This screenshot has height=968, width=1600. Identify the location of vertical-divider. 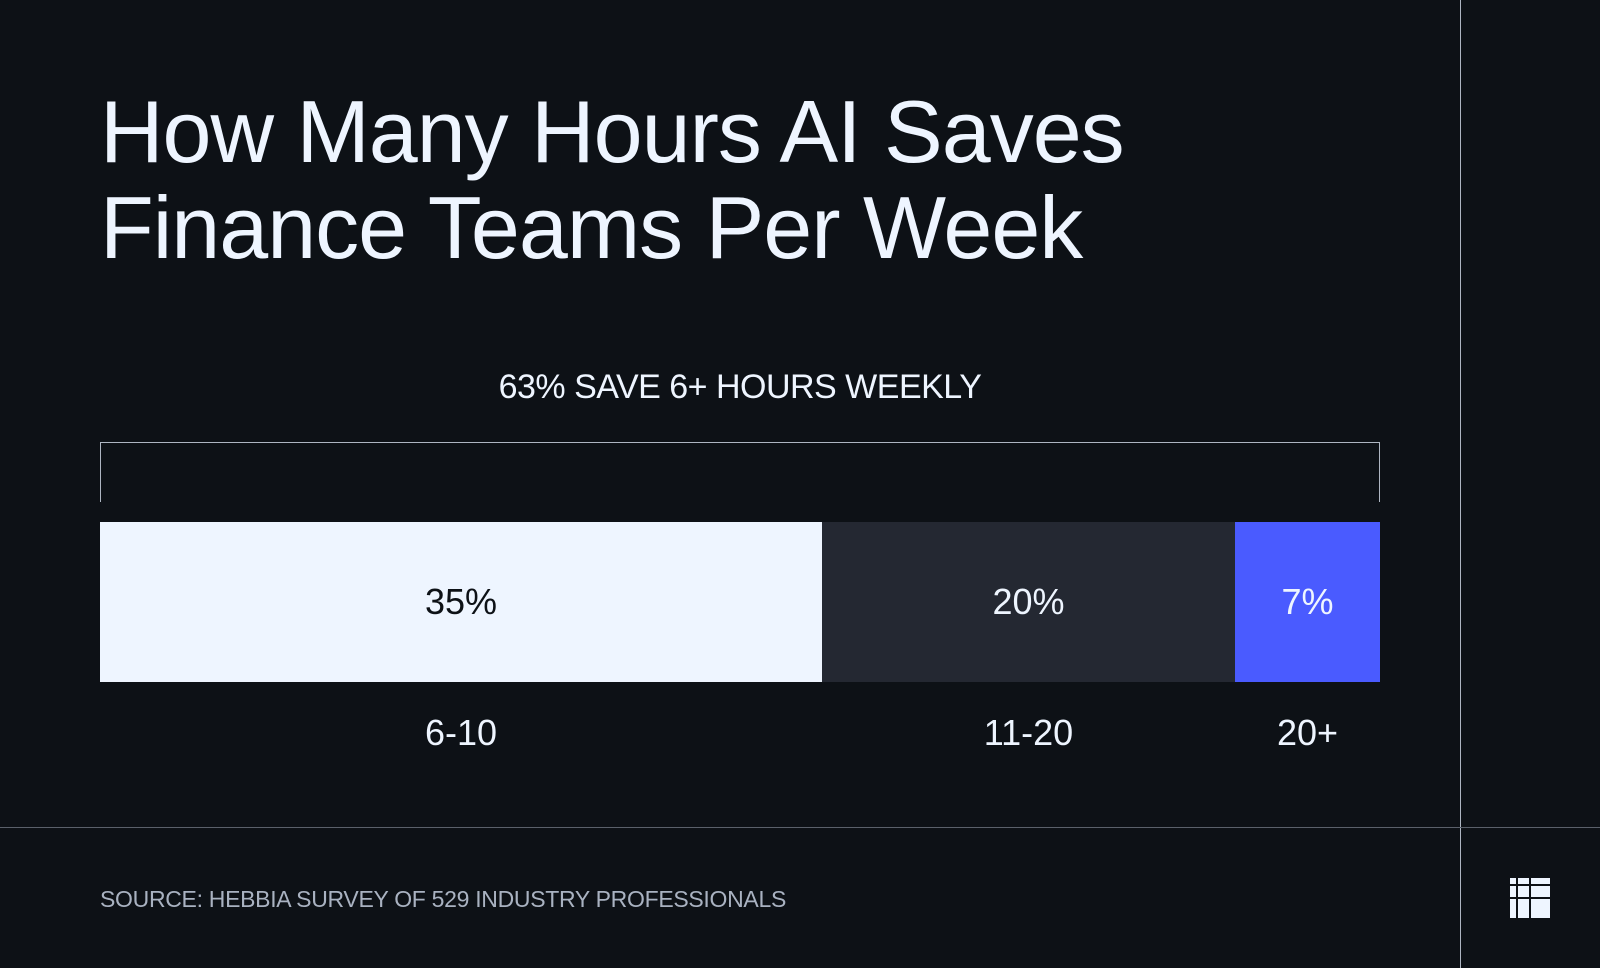
(1460, 484).